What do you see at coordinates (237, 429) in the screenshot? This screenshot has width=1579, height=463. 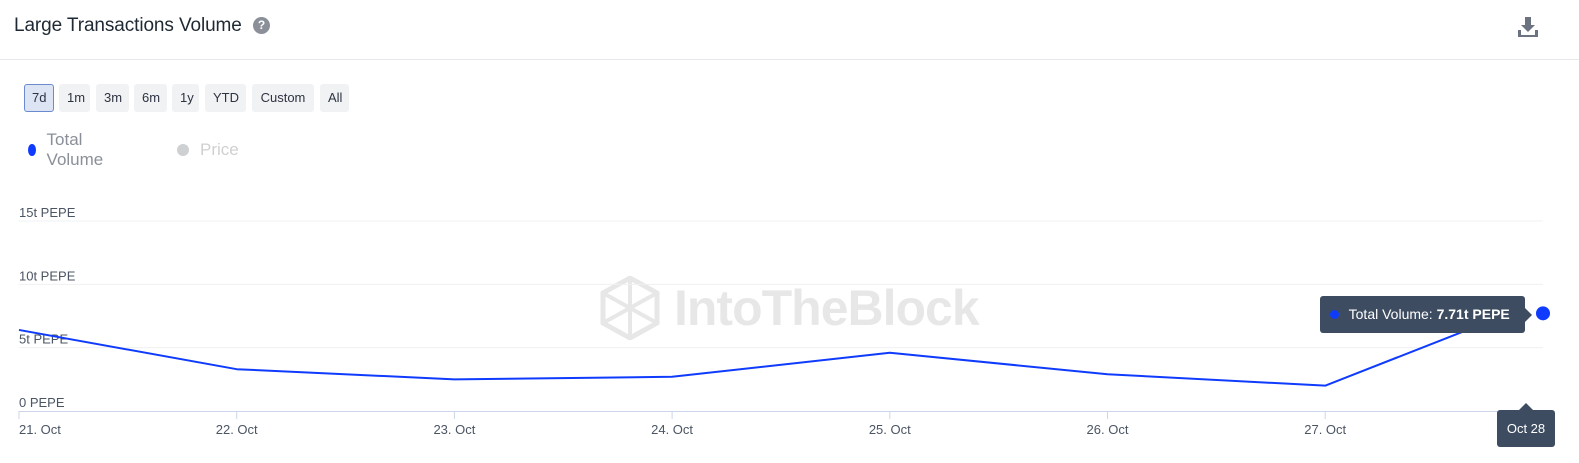 I see `x-tick-label: 22. Oct` at bounding box center [237, 429].